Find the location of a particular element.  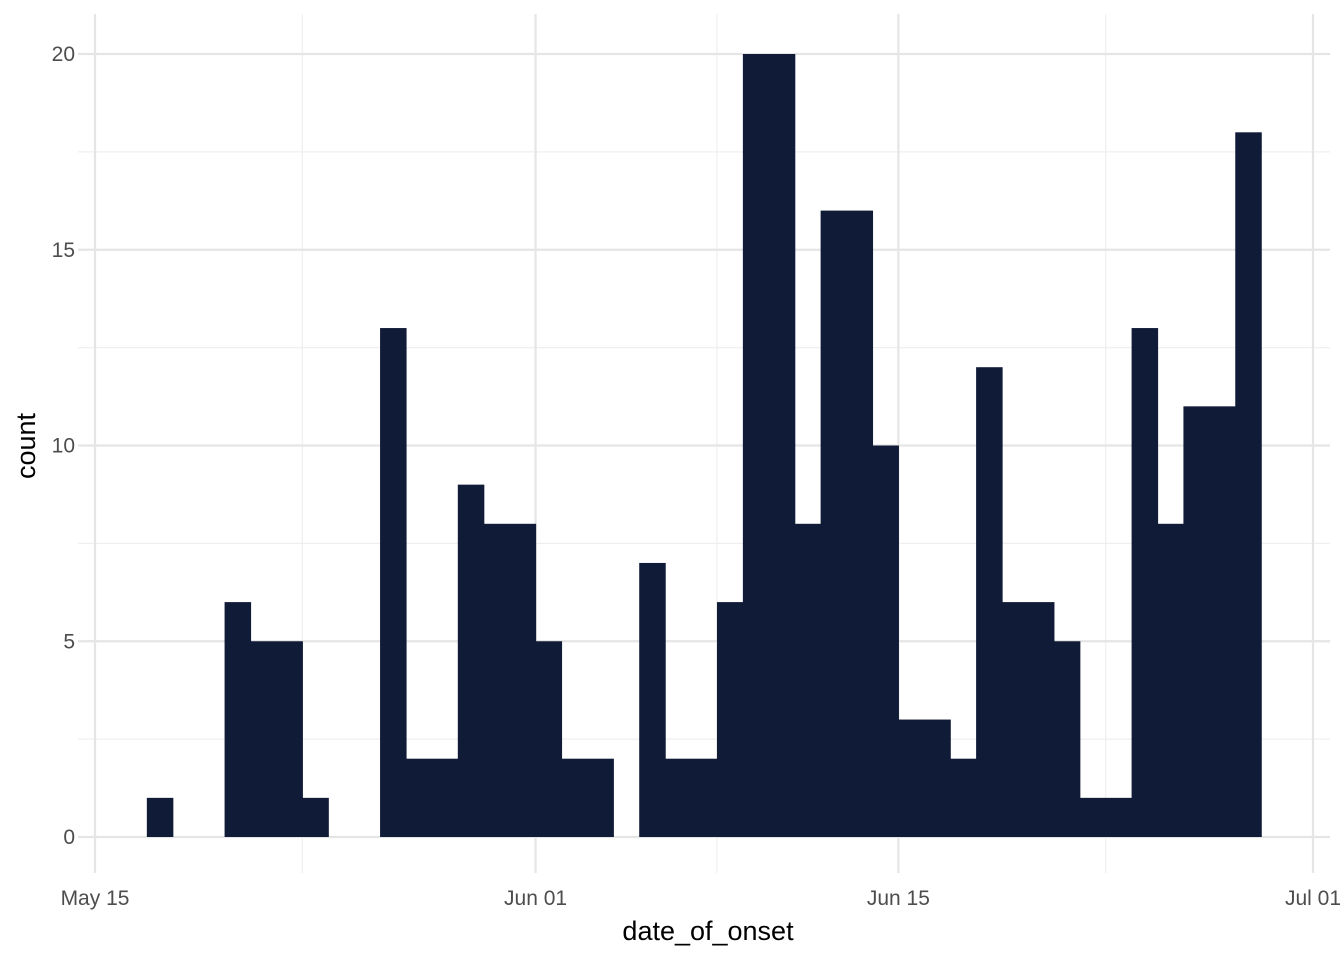

y-axis-title: count is located at coordinates (26, 445).